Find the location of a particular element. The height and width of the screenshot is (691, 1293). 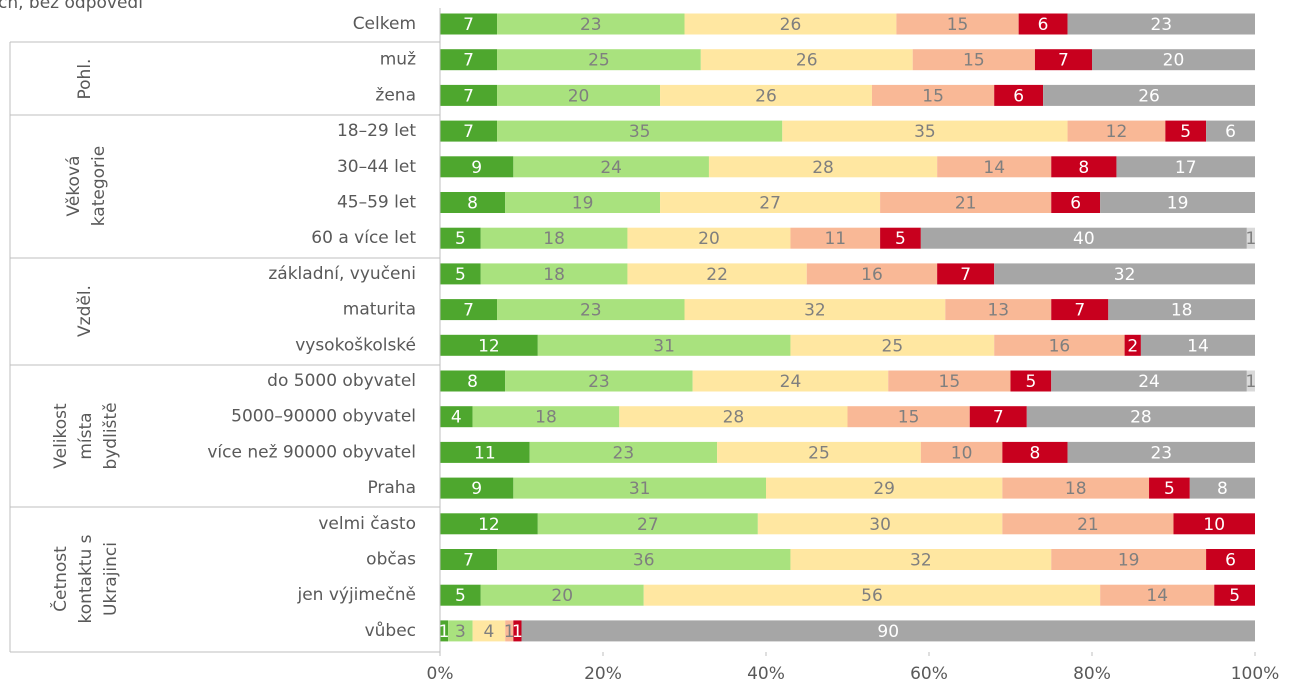

data-label: 26 is located at coordinates (1149, 96).